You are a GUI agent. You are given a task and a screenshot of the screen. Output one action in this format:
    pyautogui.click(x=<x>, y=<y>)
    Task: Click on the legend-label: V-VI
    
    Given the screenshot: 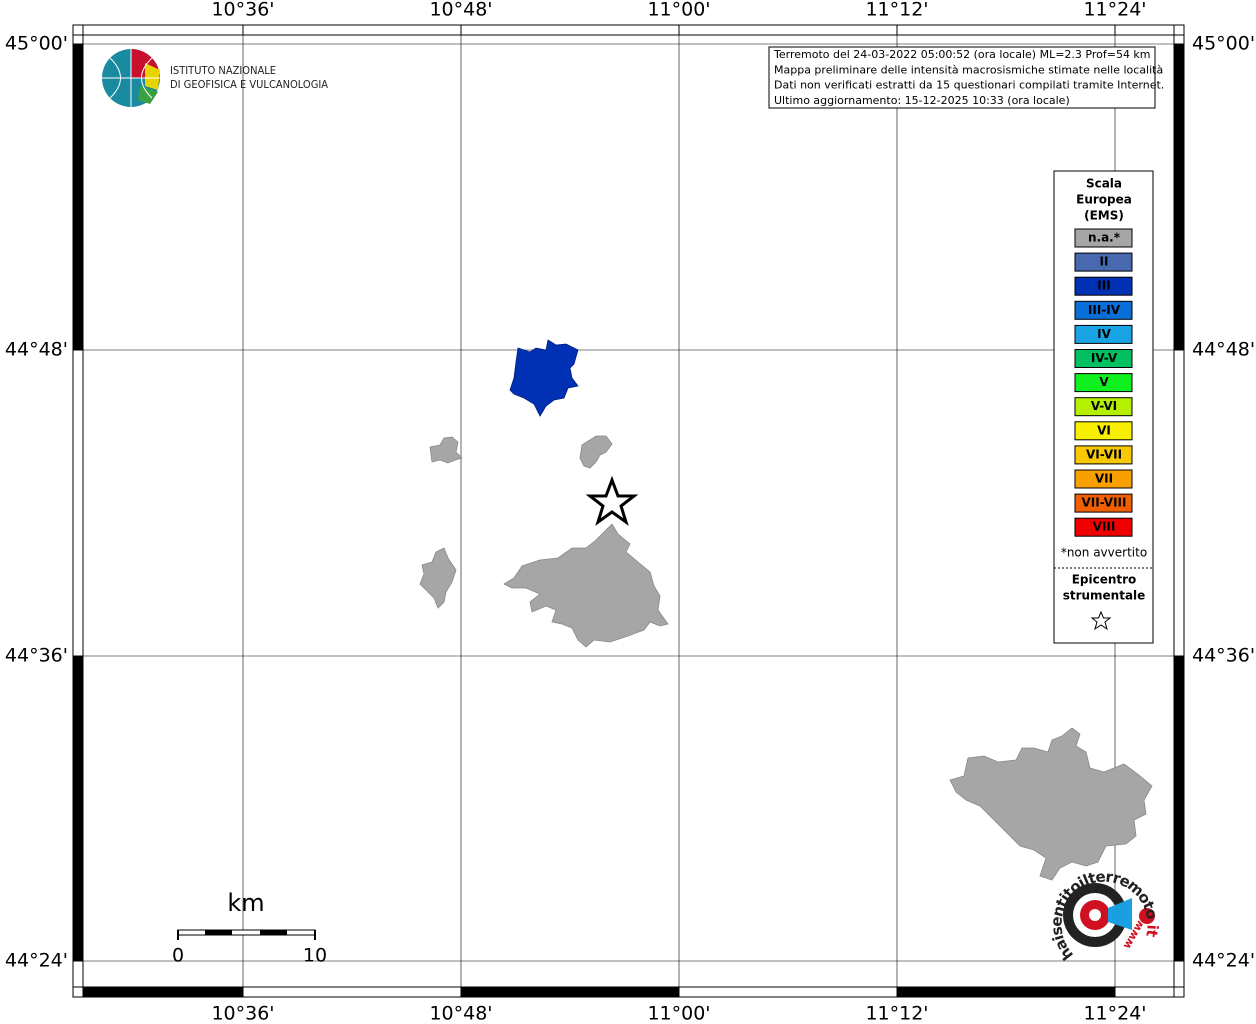 What is the action you would take?
    pyautogui.click(x=1104, y=406)
    